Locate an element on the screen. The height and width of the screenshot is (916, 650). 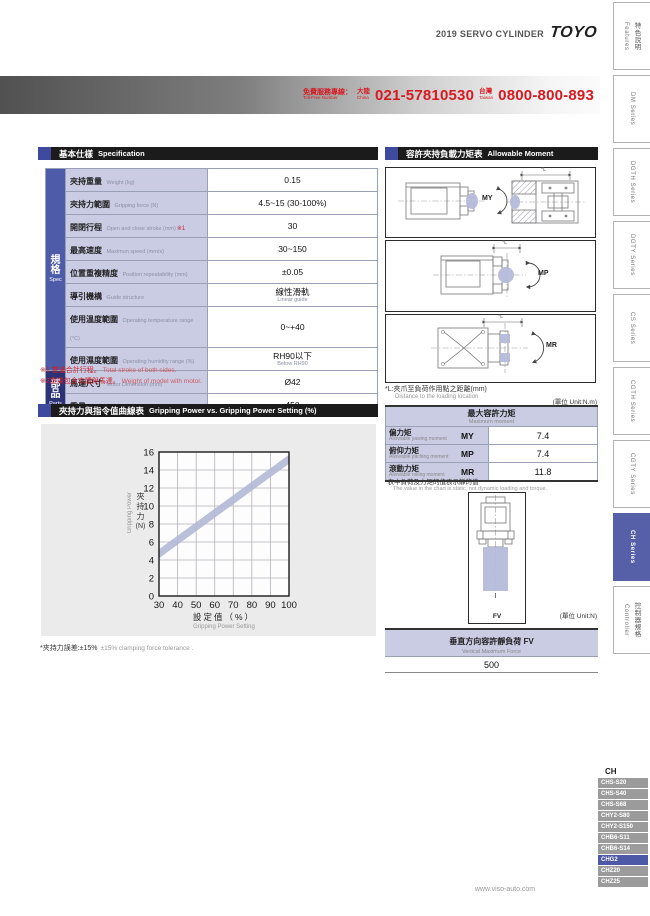
gripper-side-and-section-drawing is located at coordinates (492, 197).